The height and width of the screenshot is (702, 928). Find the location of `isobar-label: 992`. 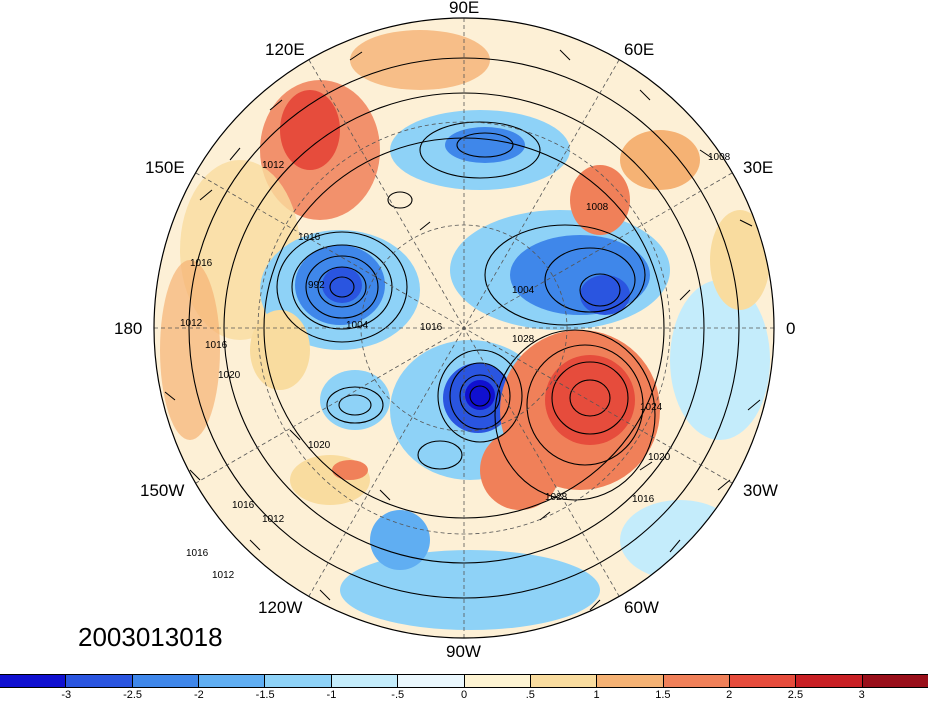

isobar-label: 992 is located at coordinates (316, 285).